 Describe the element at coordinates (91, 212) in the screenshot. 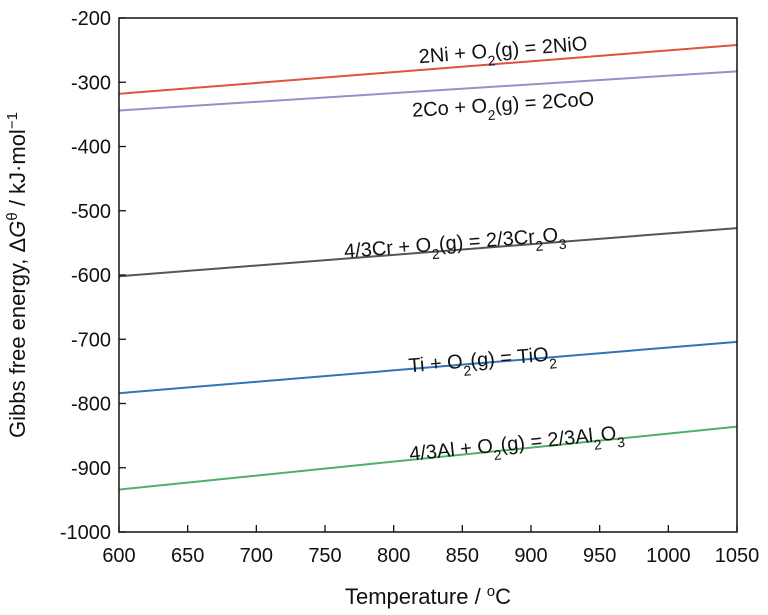

I see `y-tick-label: -500` at that location.